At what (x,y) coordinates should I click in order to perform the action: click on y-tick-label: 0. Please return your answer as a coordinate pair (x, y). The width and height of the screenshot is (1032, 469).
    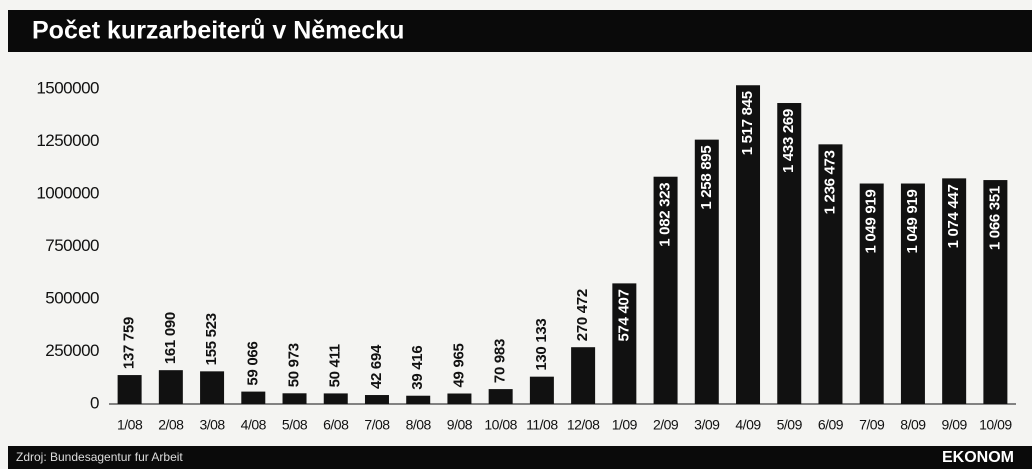
    Looking at the image, I should click on (94, 402).